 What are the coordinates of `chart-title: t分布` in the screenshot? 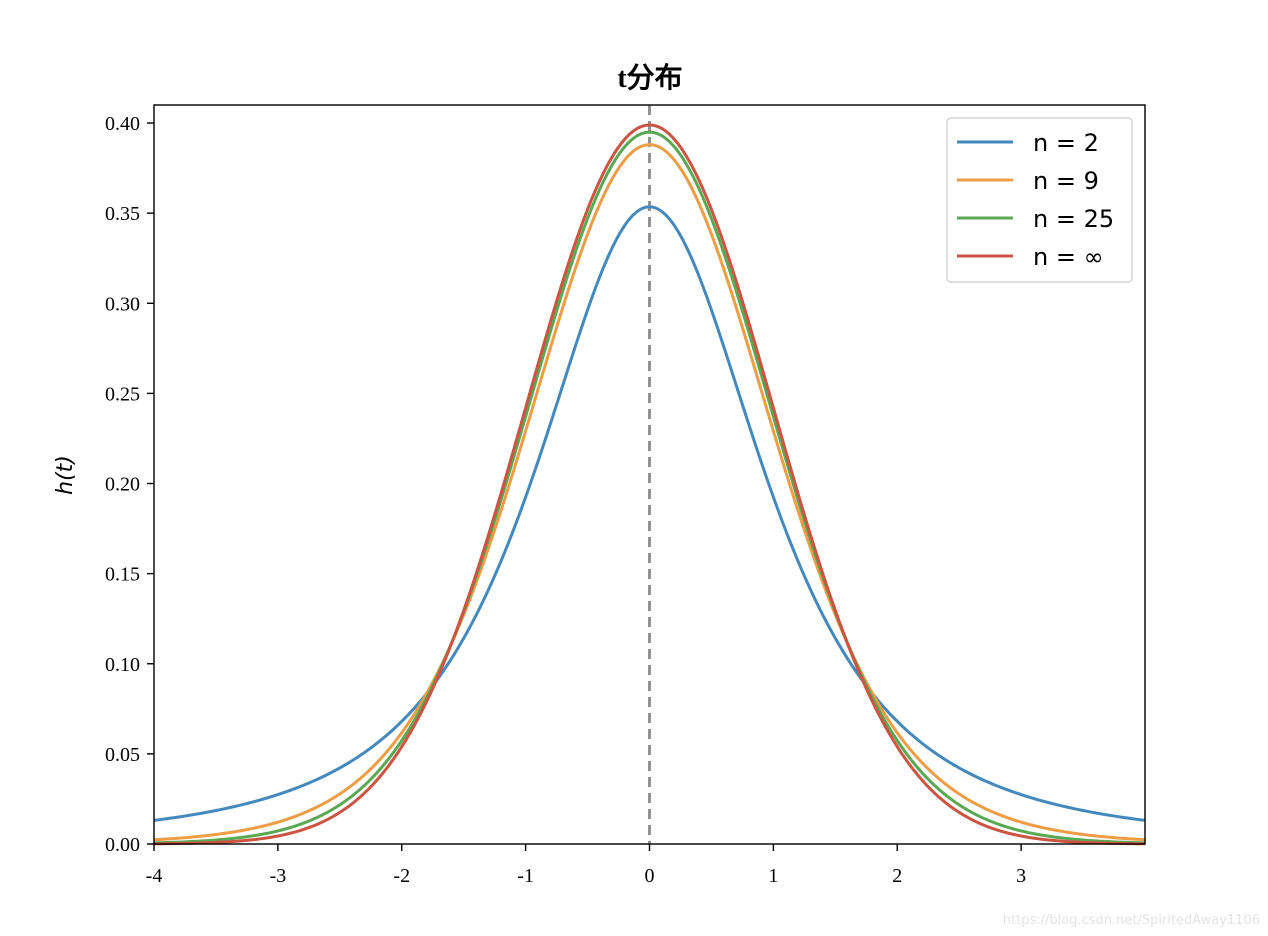 It's located at (649, 78).